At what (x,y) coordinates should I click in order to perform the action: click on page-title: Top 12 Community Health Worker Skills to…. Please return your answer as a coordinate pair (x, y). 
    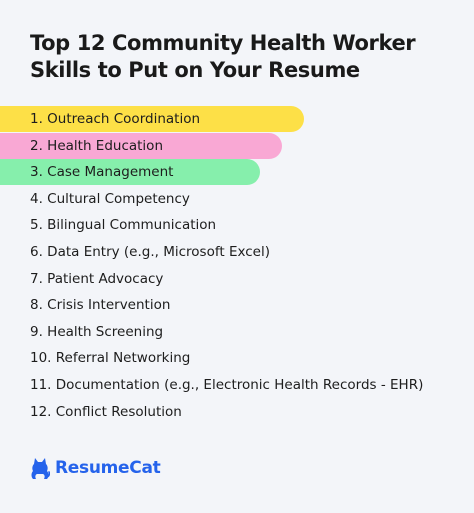
    Looking at the image, I should click on (245, 57).